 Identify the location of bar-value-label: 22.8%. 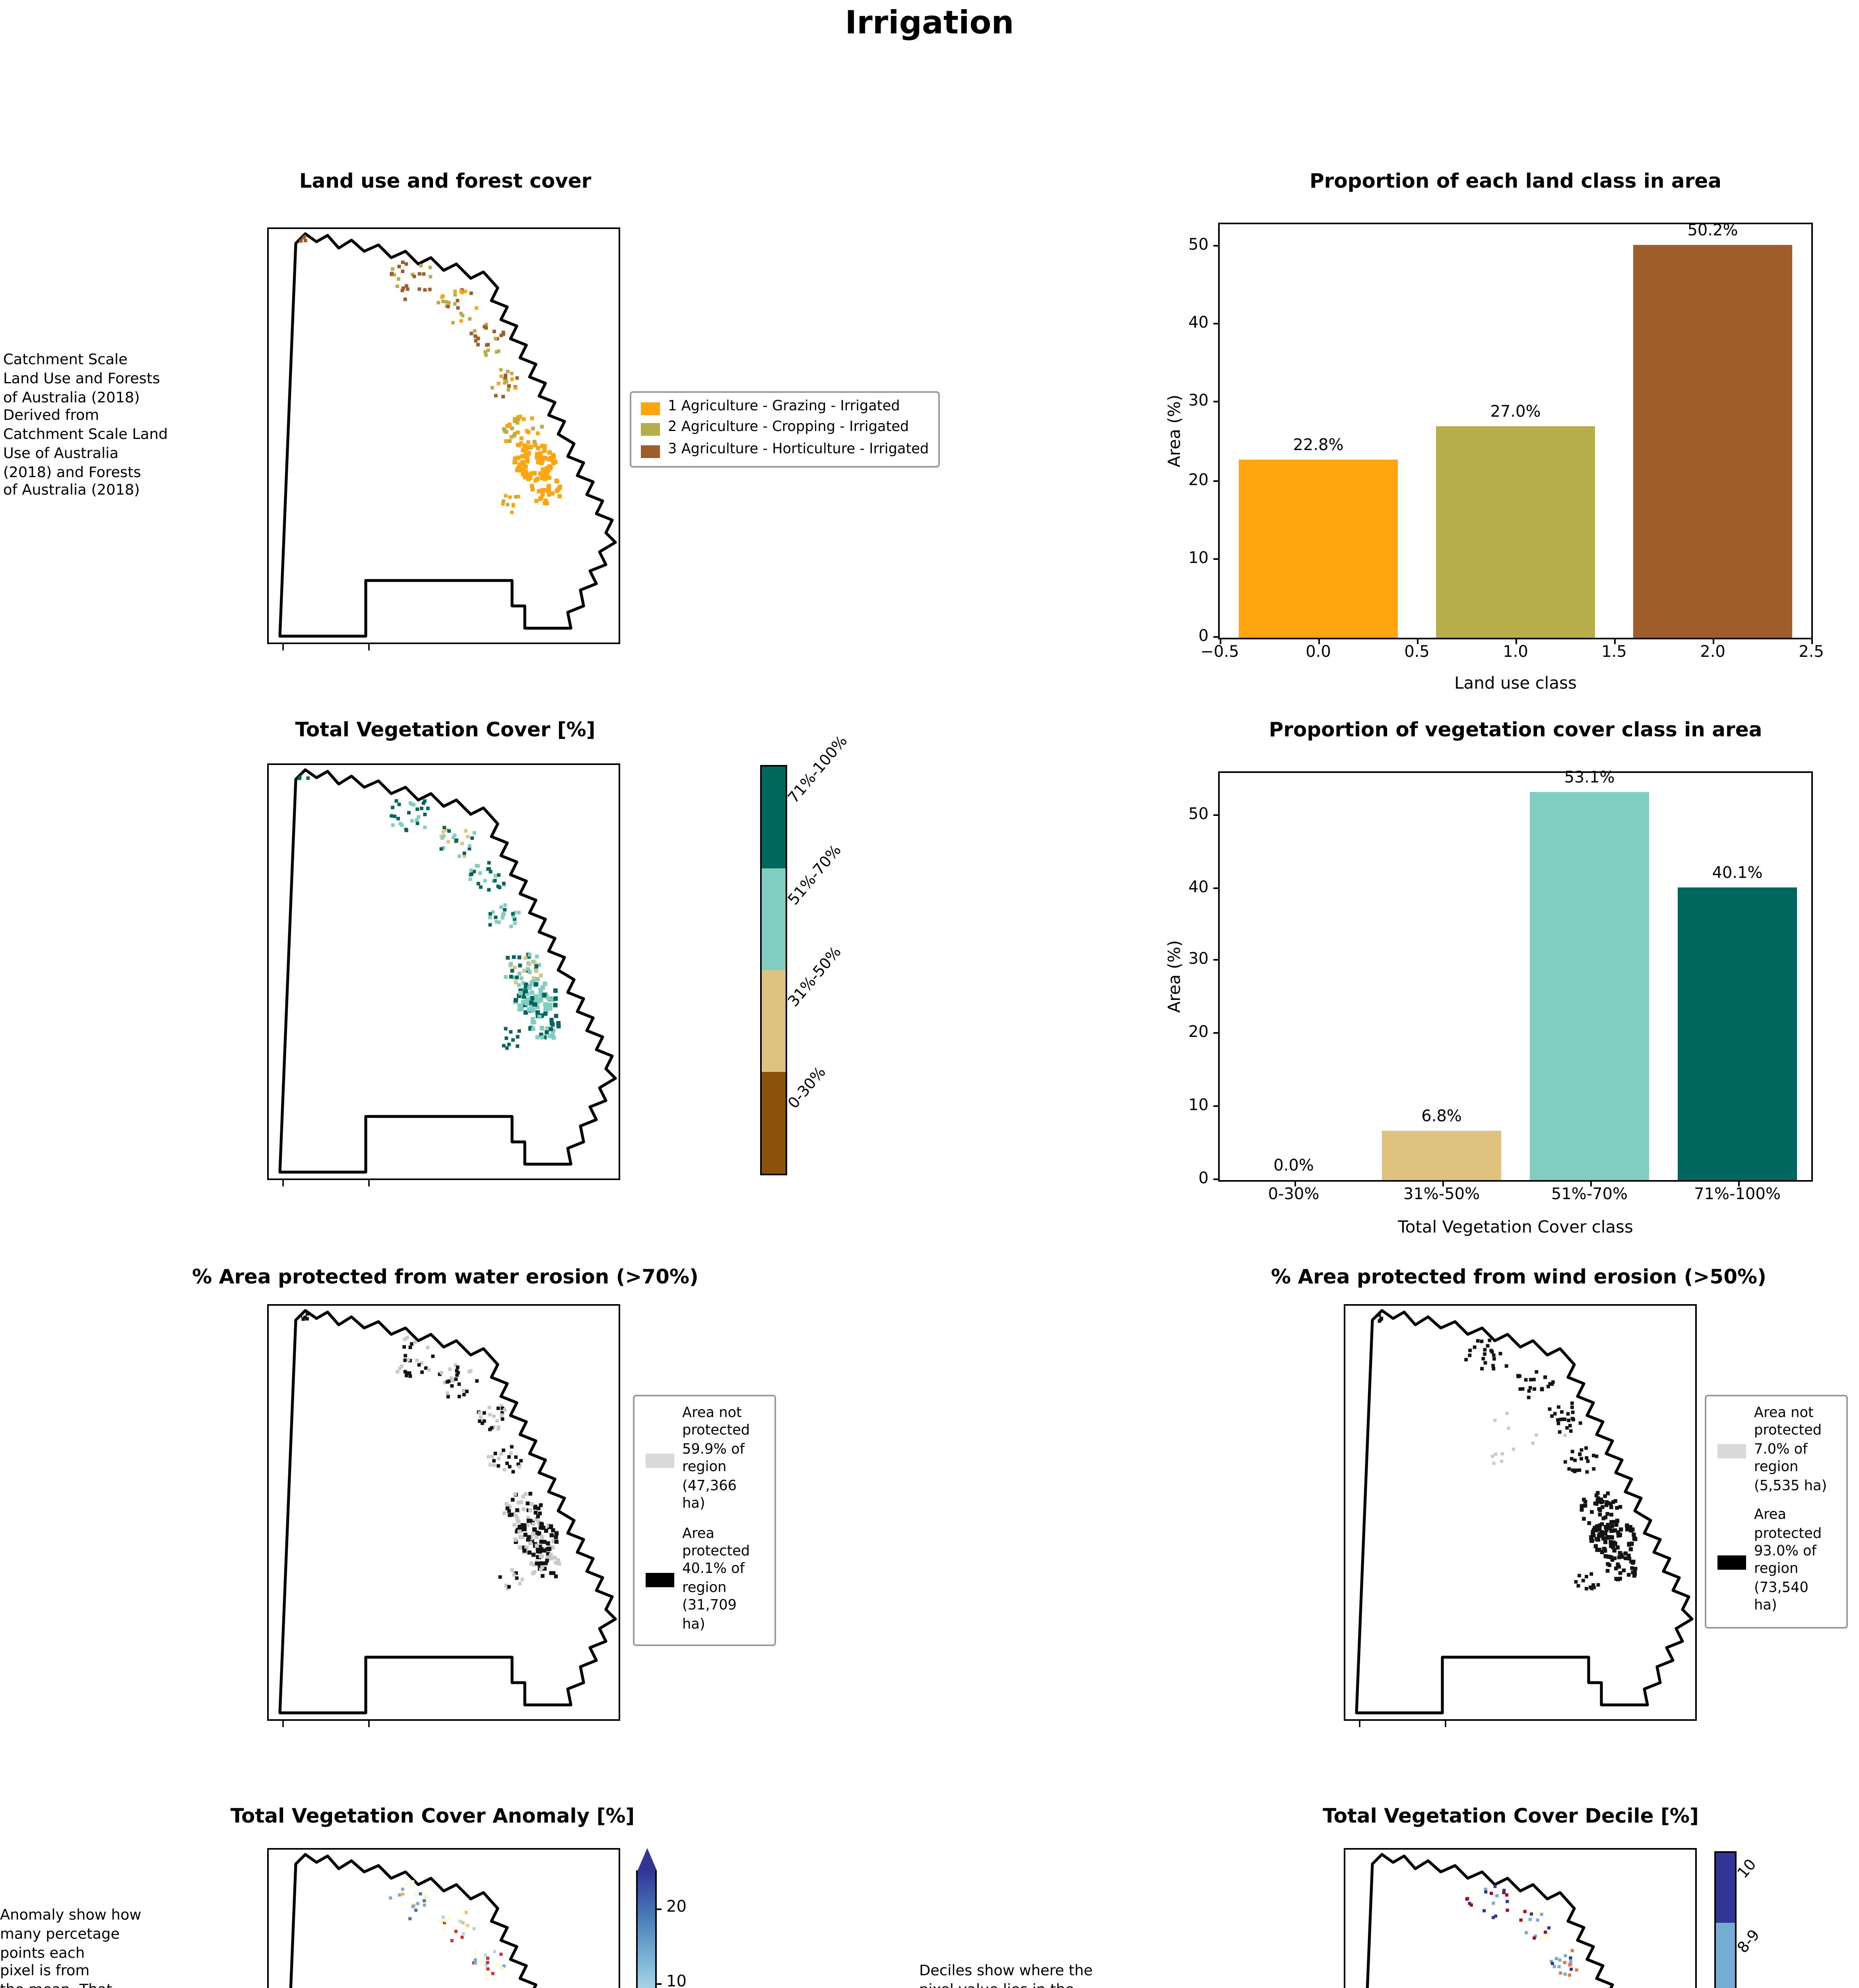
(1318, 445).